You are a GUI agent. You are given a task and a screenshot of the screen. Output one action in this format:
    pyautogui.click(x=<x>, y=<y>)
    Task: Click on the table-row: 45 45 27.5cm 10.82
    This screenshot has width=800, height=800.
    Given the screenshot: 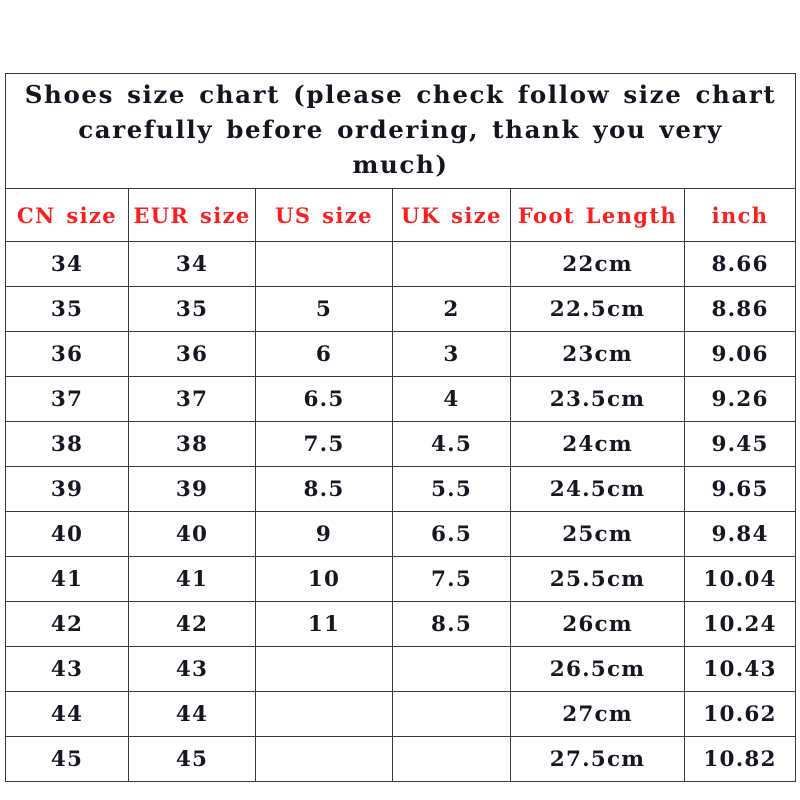 What is the action you would take?
    pyautogui.click(x=401, y=759)
    